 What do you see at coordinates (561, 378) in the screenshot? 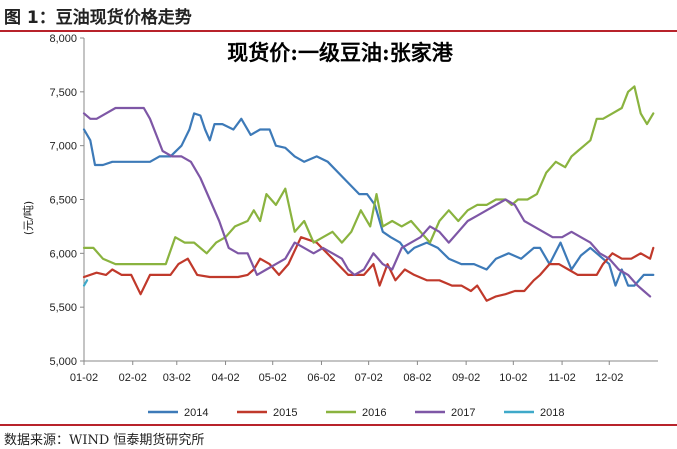
I see `x-tick-label: 11-02` at bounding box center [561, 378].